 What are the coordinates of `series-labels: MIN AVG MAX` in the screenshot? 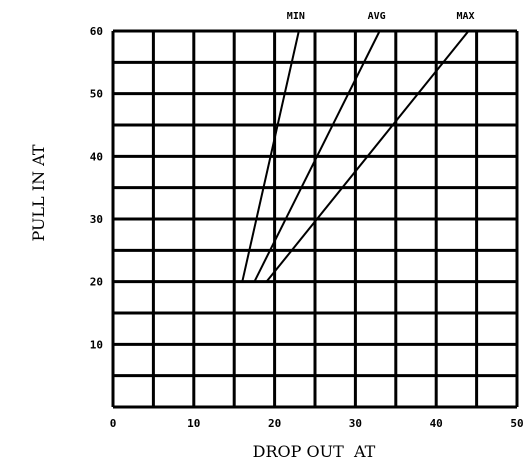 It's located at (381, 16).